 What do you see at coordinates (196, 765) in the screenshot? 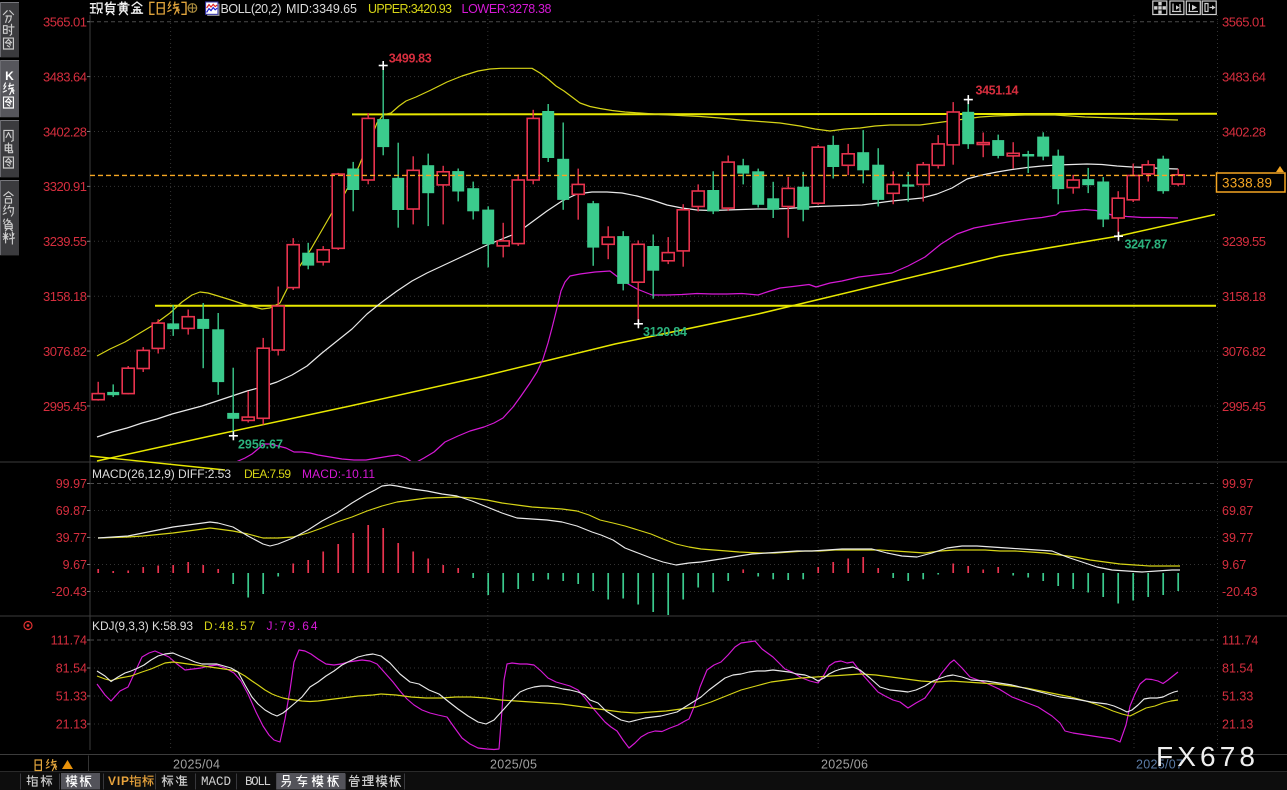
I see `svg-text: 2025/04` at bounding box center [196, 765].